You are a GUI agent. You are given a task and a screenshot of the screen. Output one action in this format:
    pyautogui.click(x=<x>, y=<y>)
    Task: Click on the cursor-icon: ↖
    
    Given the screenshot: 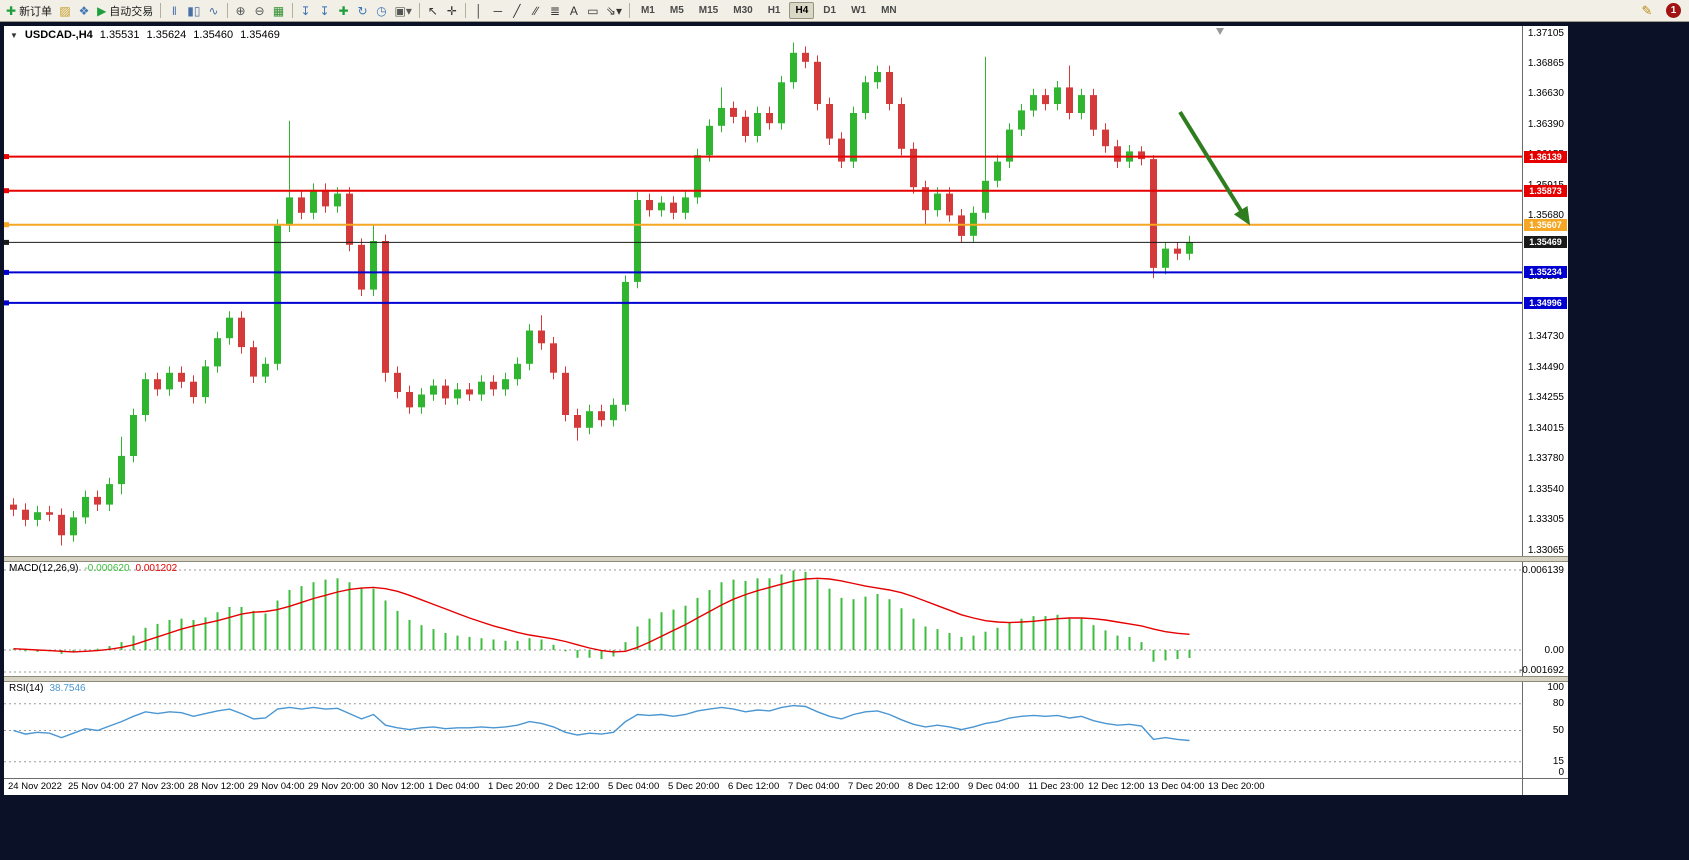 What is the action you would take?
    pyautogui.click(x=432, y=10)
    